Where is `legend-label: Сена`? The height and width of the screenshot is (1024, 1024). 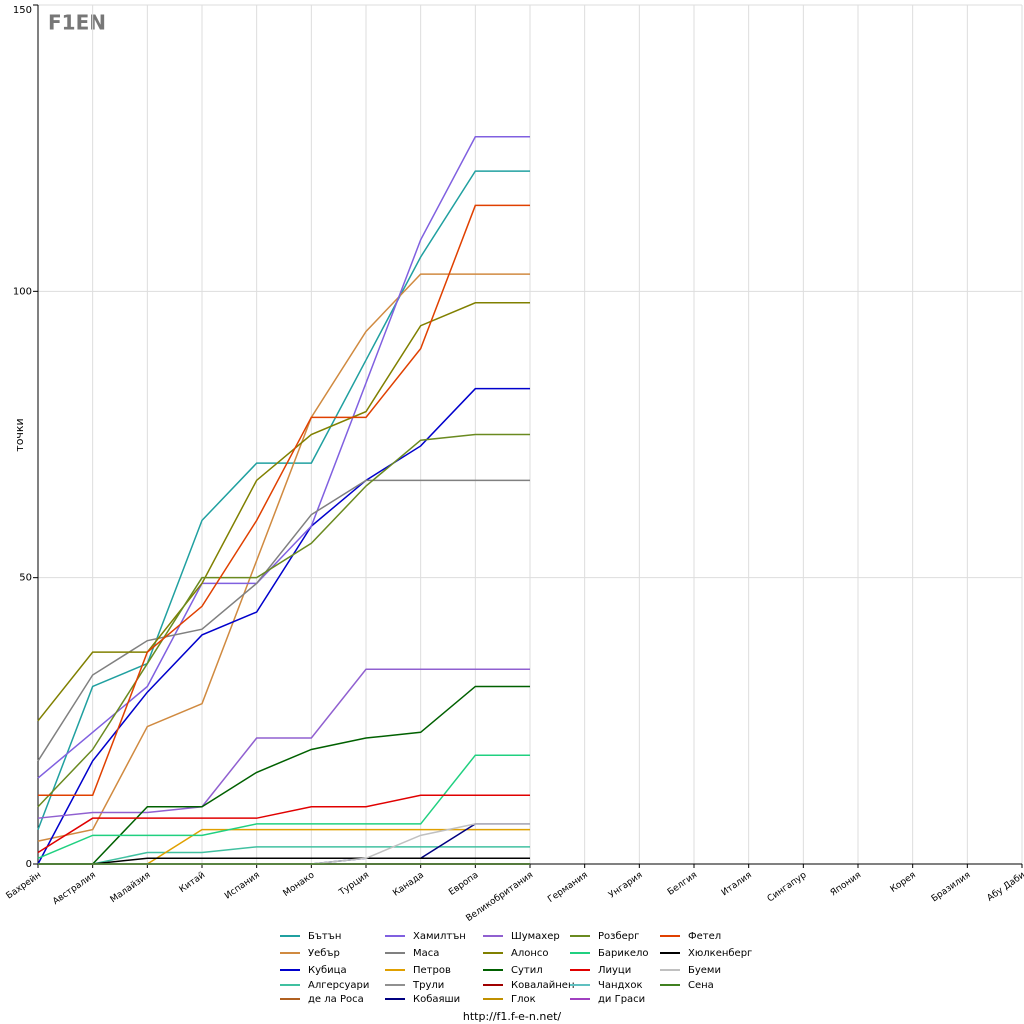
legend-label: Сена is located at coordinates (701, 985).